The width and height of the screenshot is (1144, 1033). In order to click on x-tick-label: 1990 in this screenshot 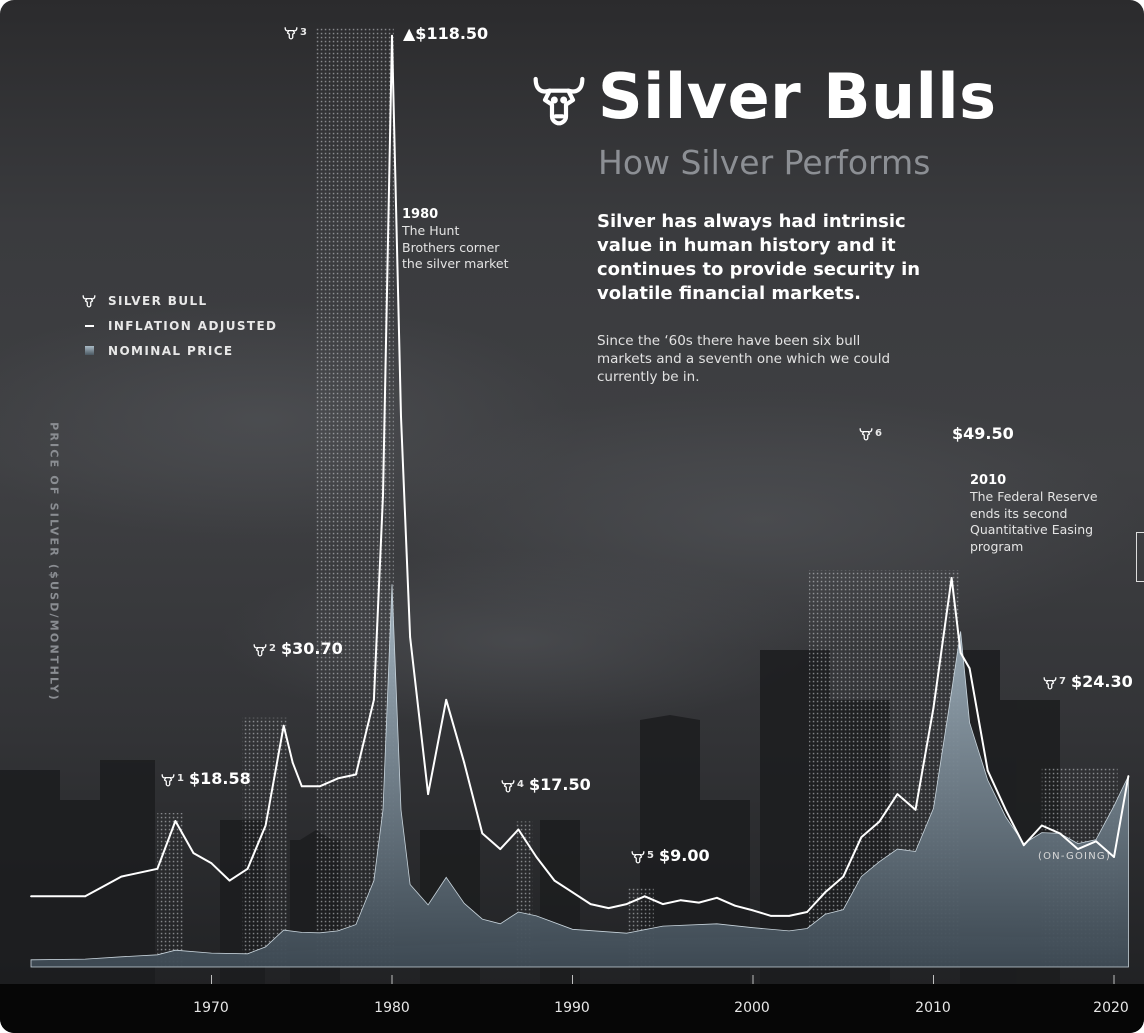, I will do `click(572, 1008)`.